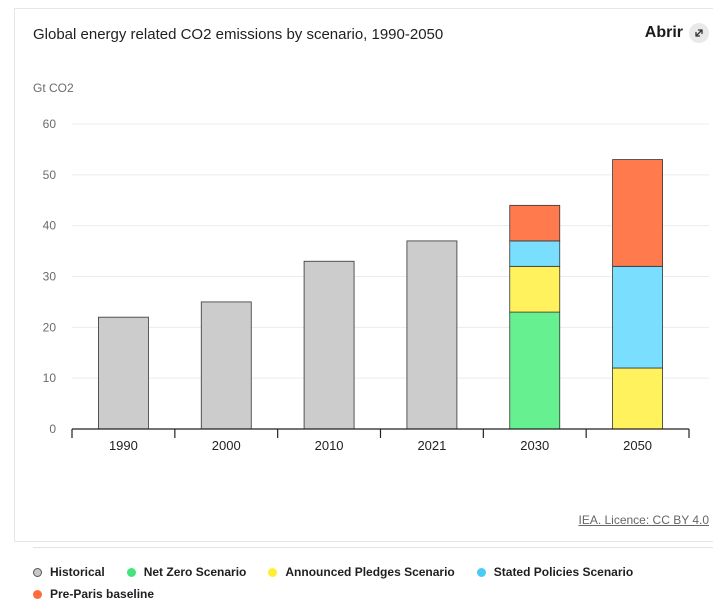 The width and height of the screenshot is (713, 610). What do you see at coordinates (50, 327) in the screenshot?
I see `y-tick-label: 20` at bounding box center [50, 327].